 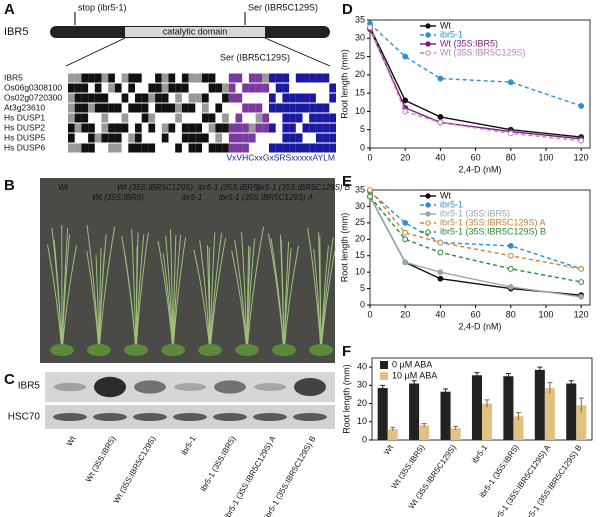 What do you see at coordinates (33, 97) in the screenshot?
I see `sequence-name: Os02g0720300` at bounding box center [33, 97].